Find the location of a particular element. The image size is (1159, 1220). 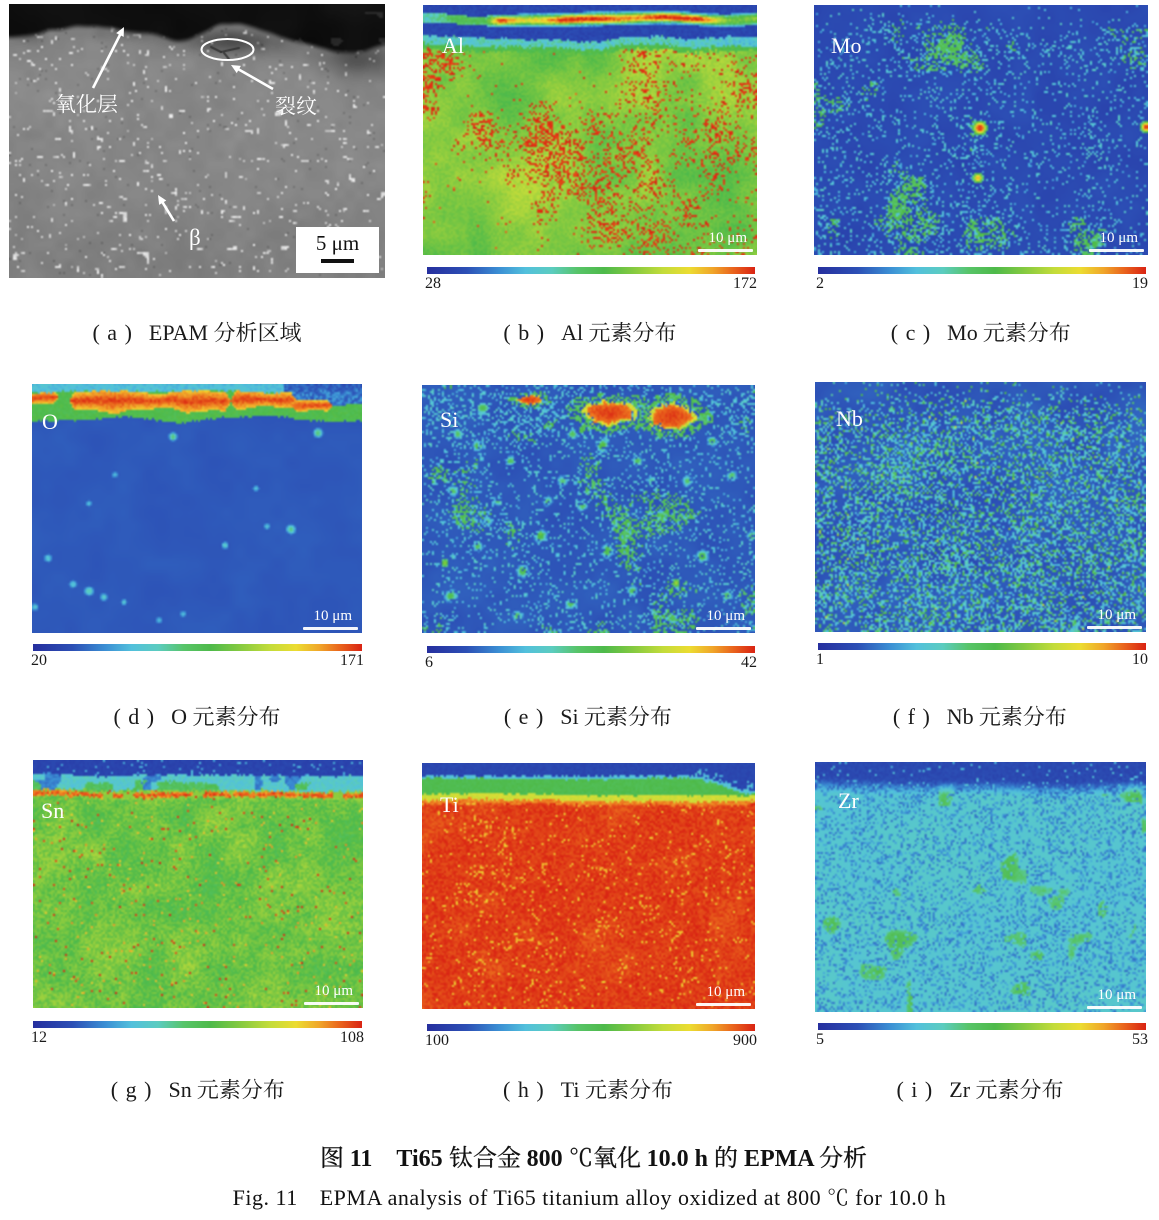

crack-arrow is located at coordinates (252, 78).